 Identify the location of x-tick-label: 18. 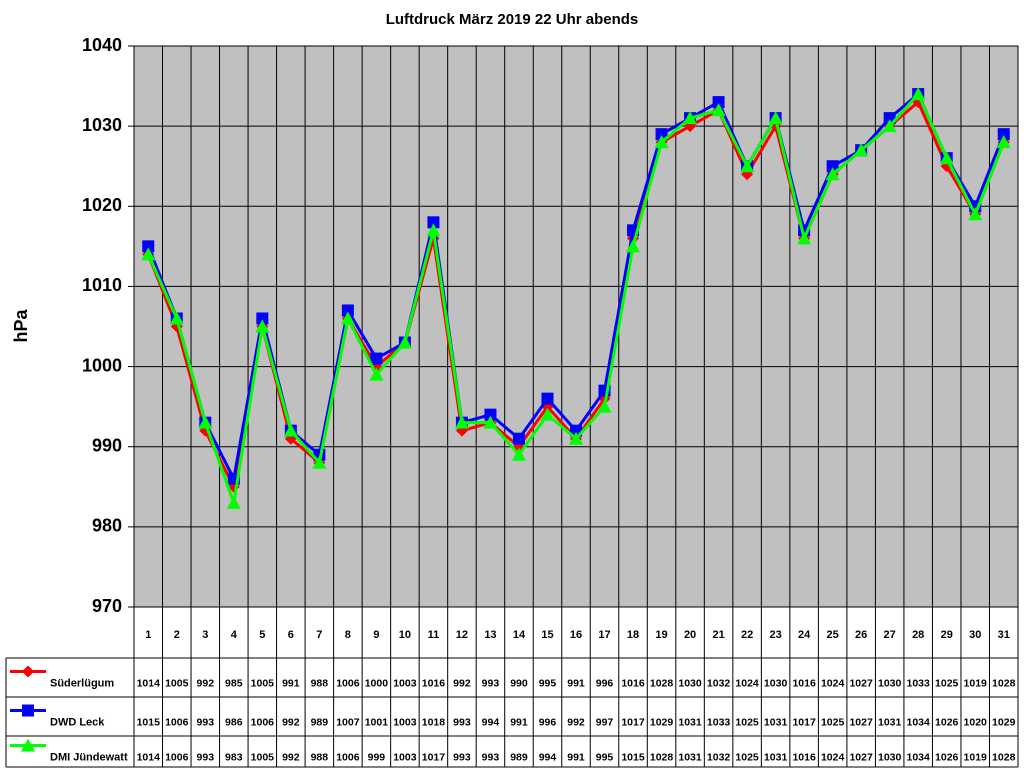
(633, 635).